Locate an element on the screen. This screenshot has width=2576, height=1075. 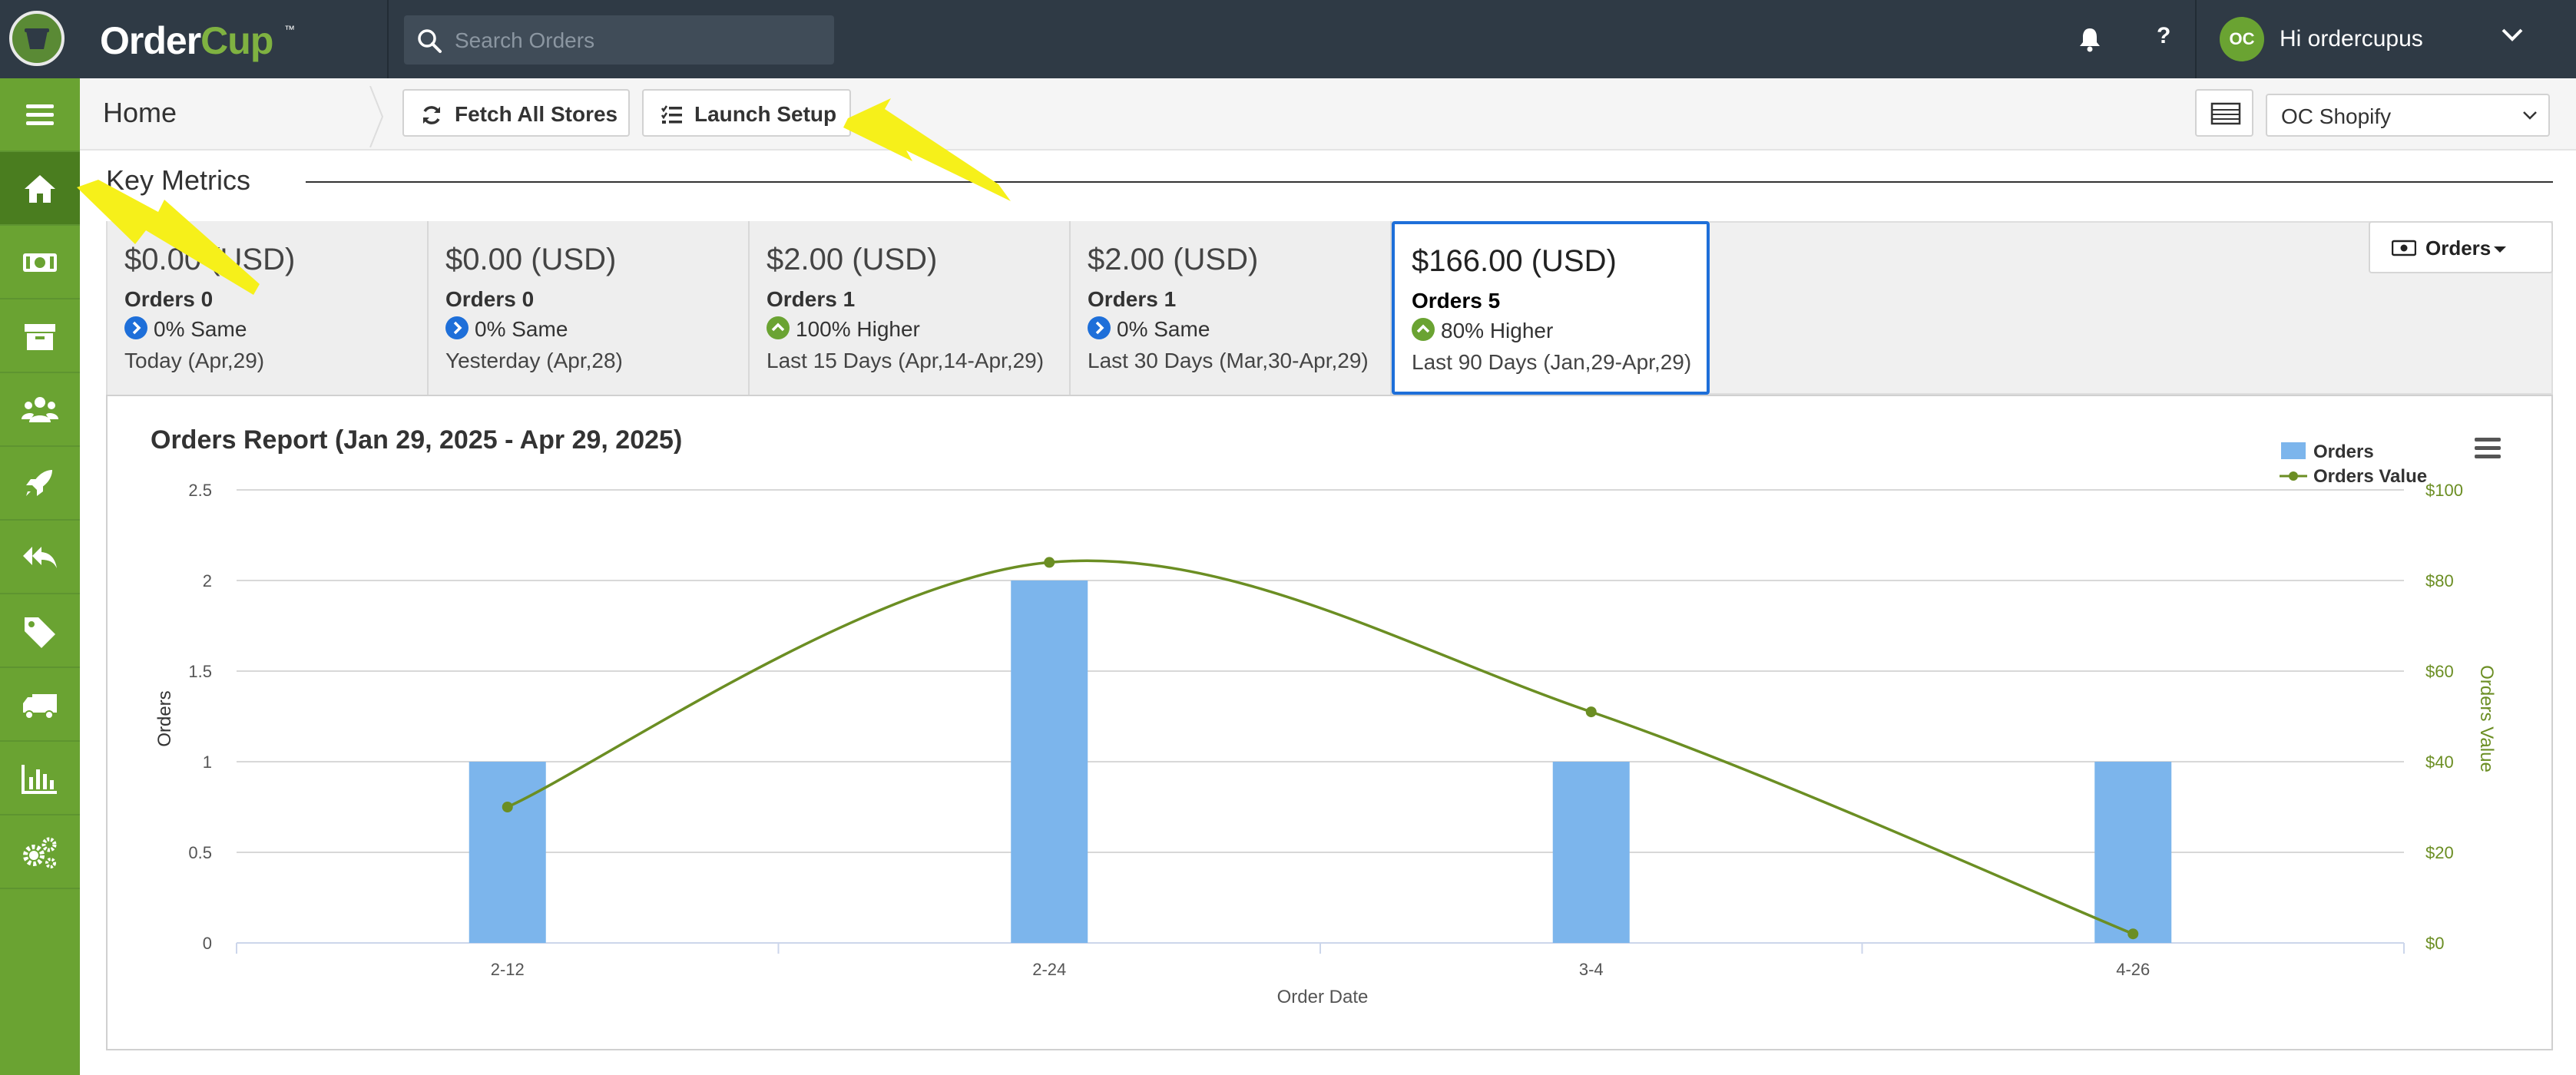
reply-all-icon is located at coordinates (40, 558).